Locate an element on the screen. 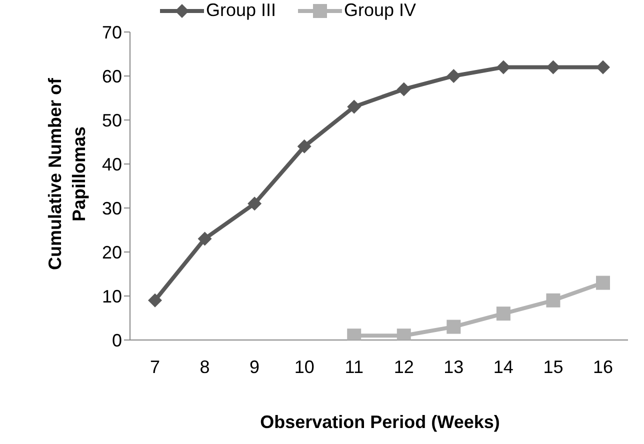  legend-label: Group IV is located at coordinates (380, 10).